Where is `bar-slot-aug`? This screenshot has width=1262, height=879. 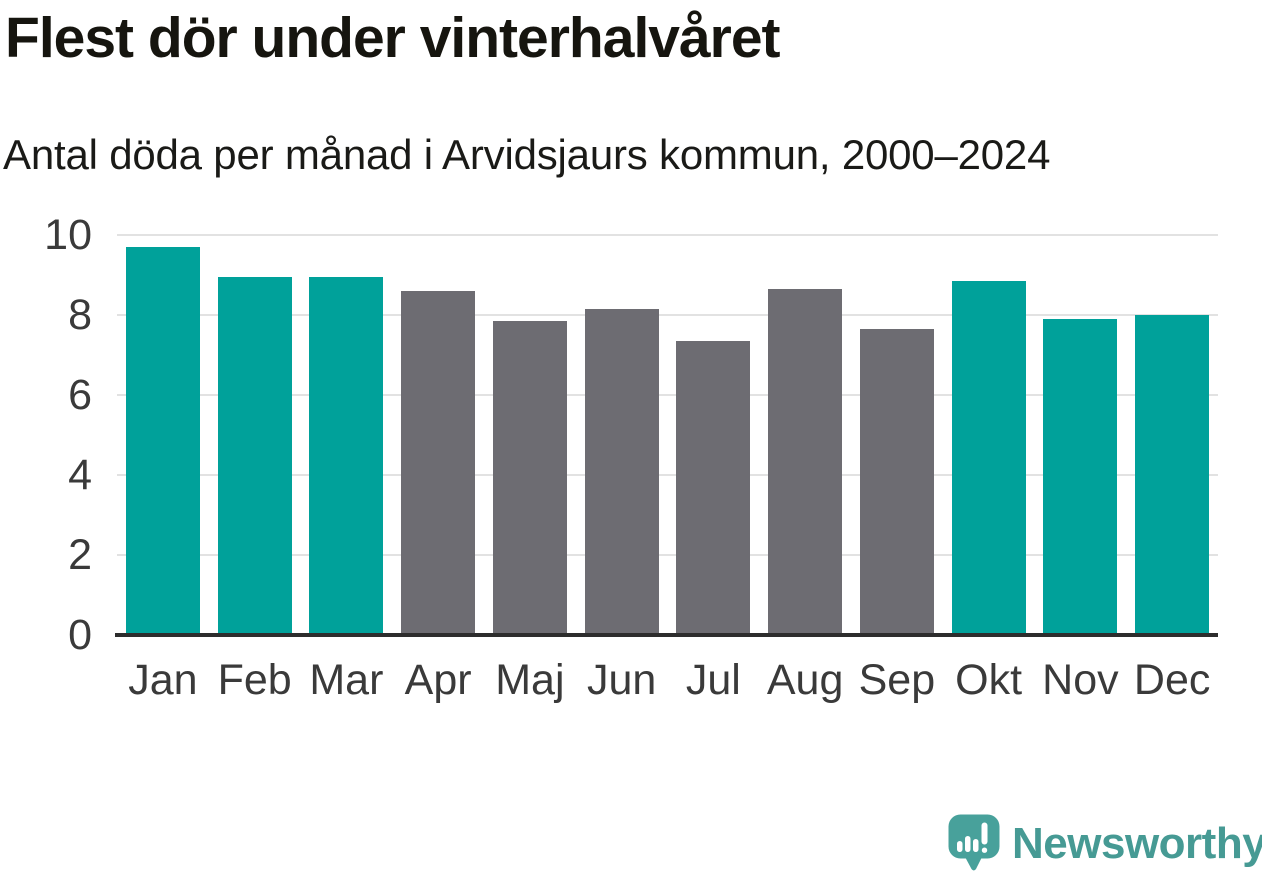
bar-slot-aug is located at coordinates (805, 435).